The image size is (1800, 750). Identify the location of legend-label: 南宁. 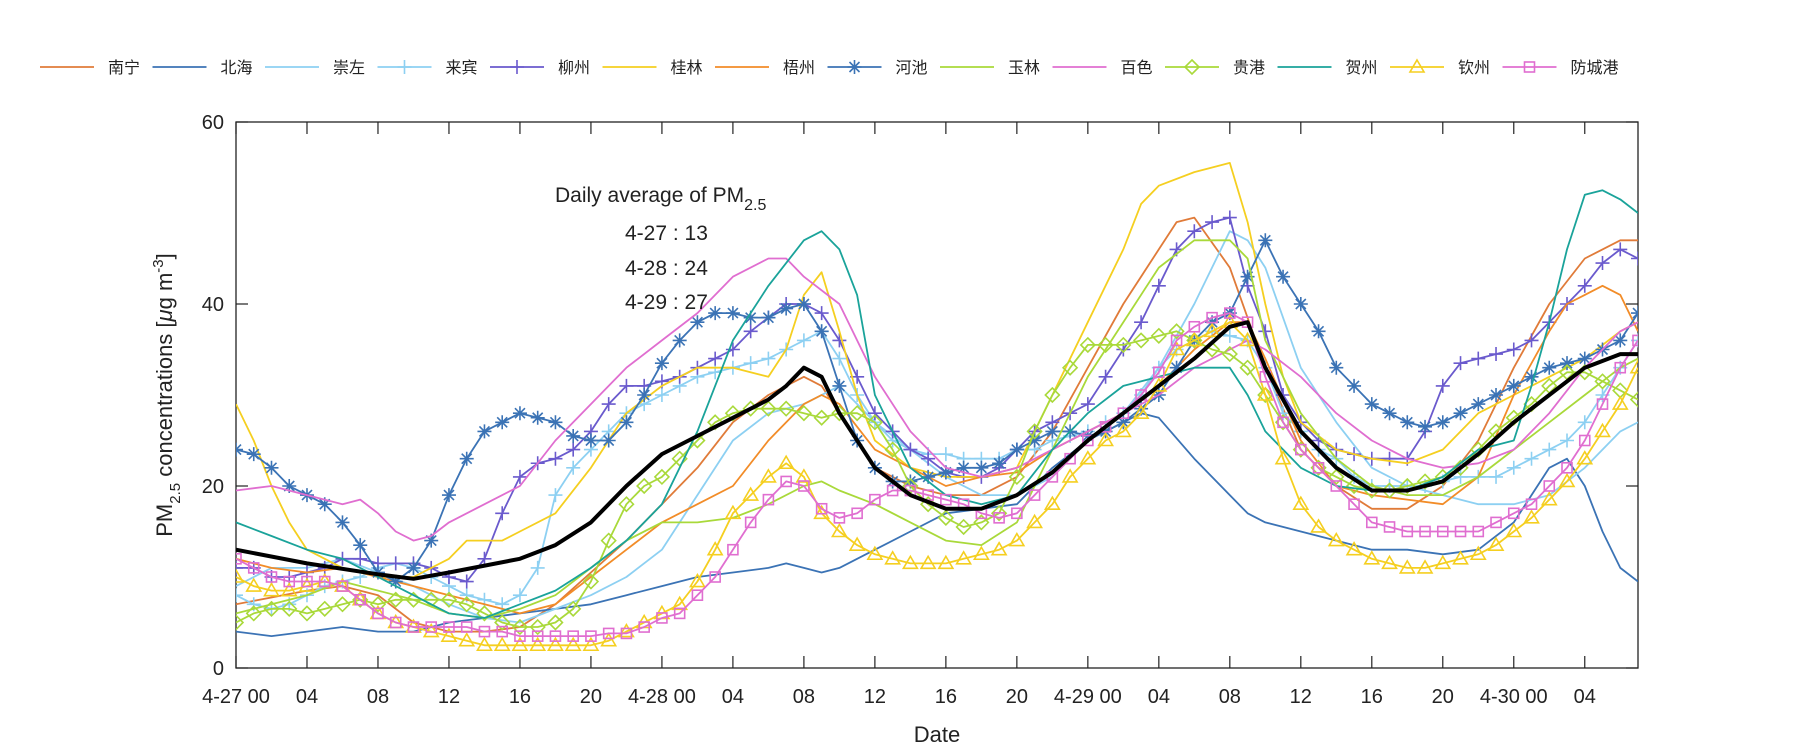
(124, 67).